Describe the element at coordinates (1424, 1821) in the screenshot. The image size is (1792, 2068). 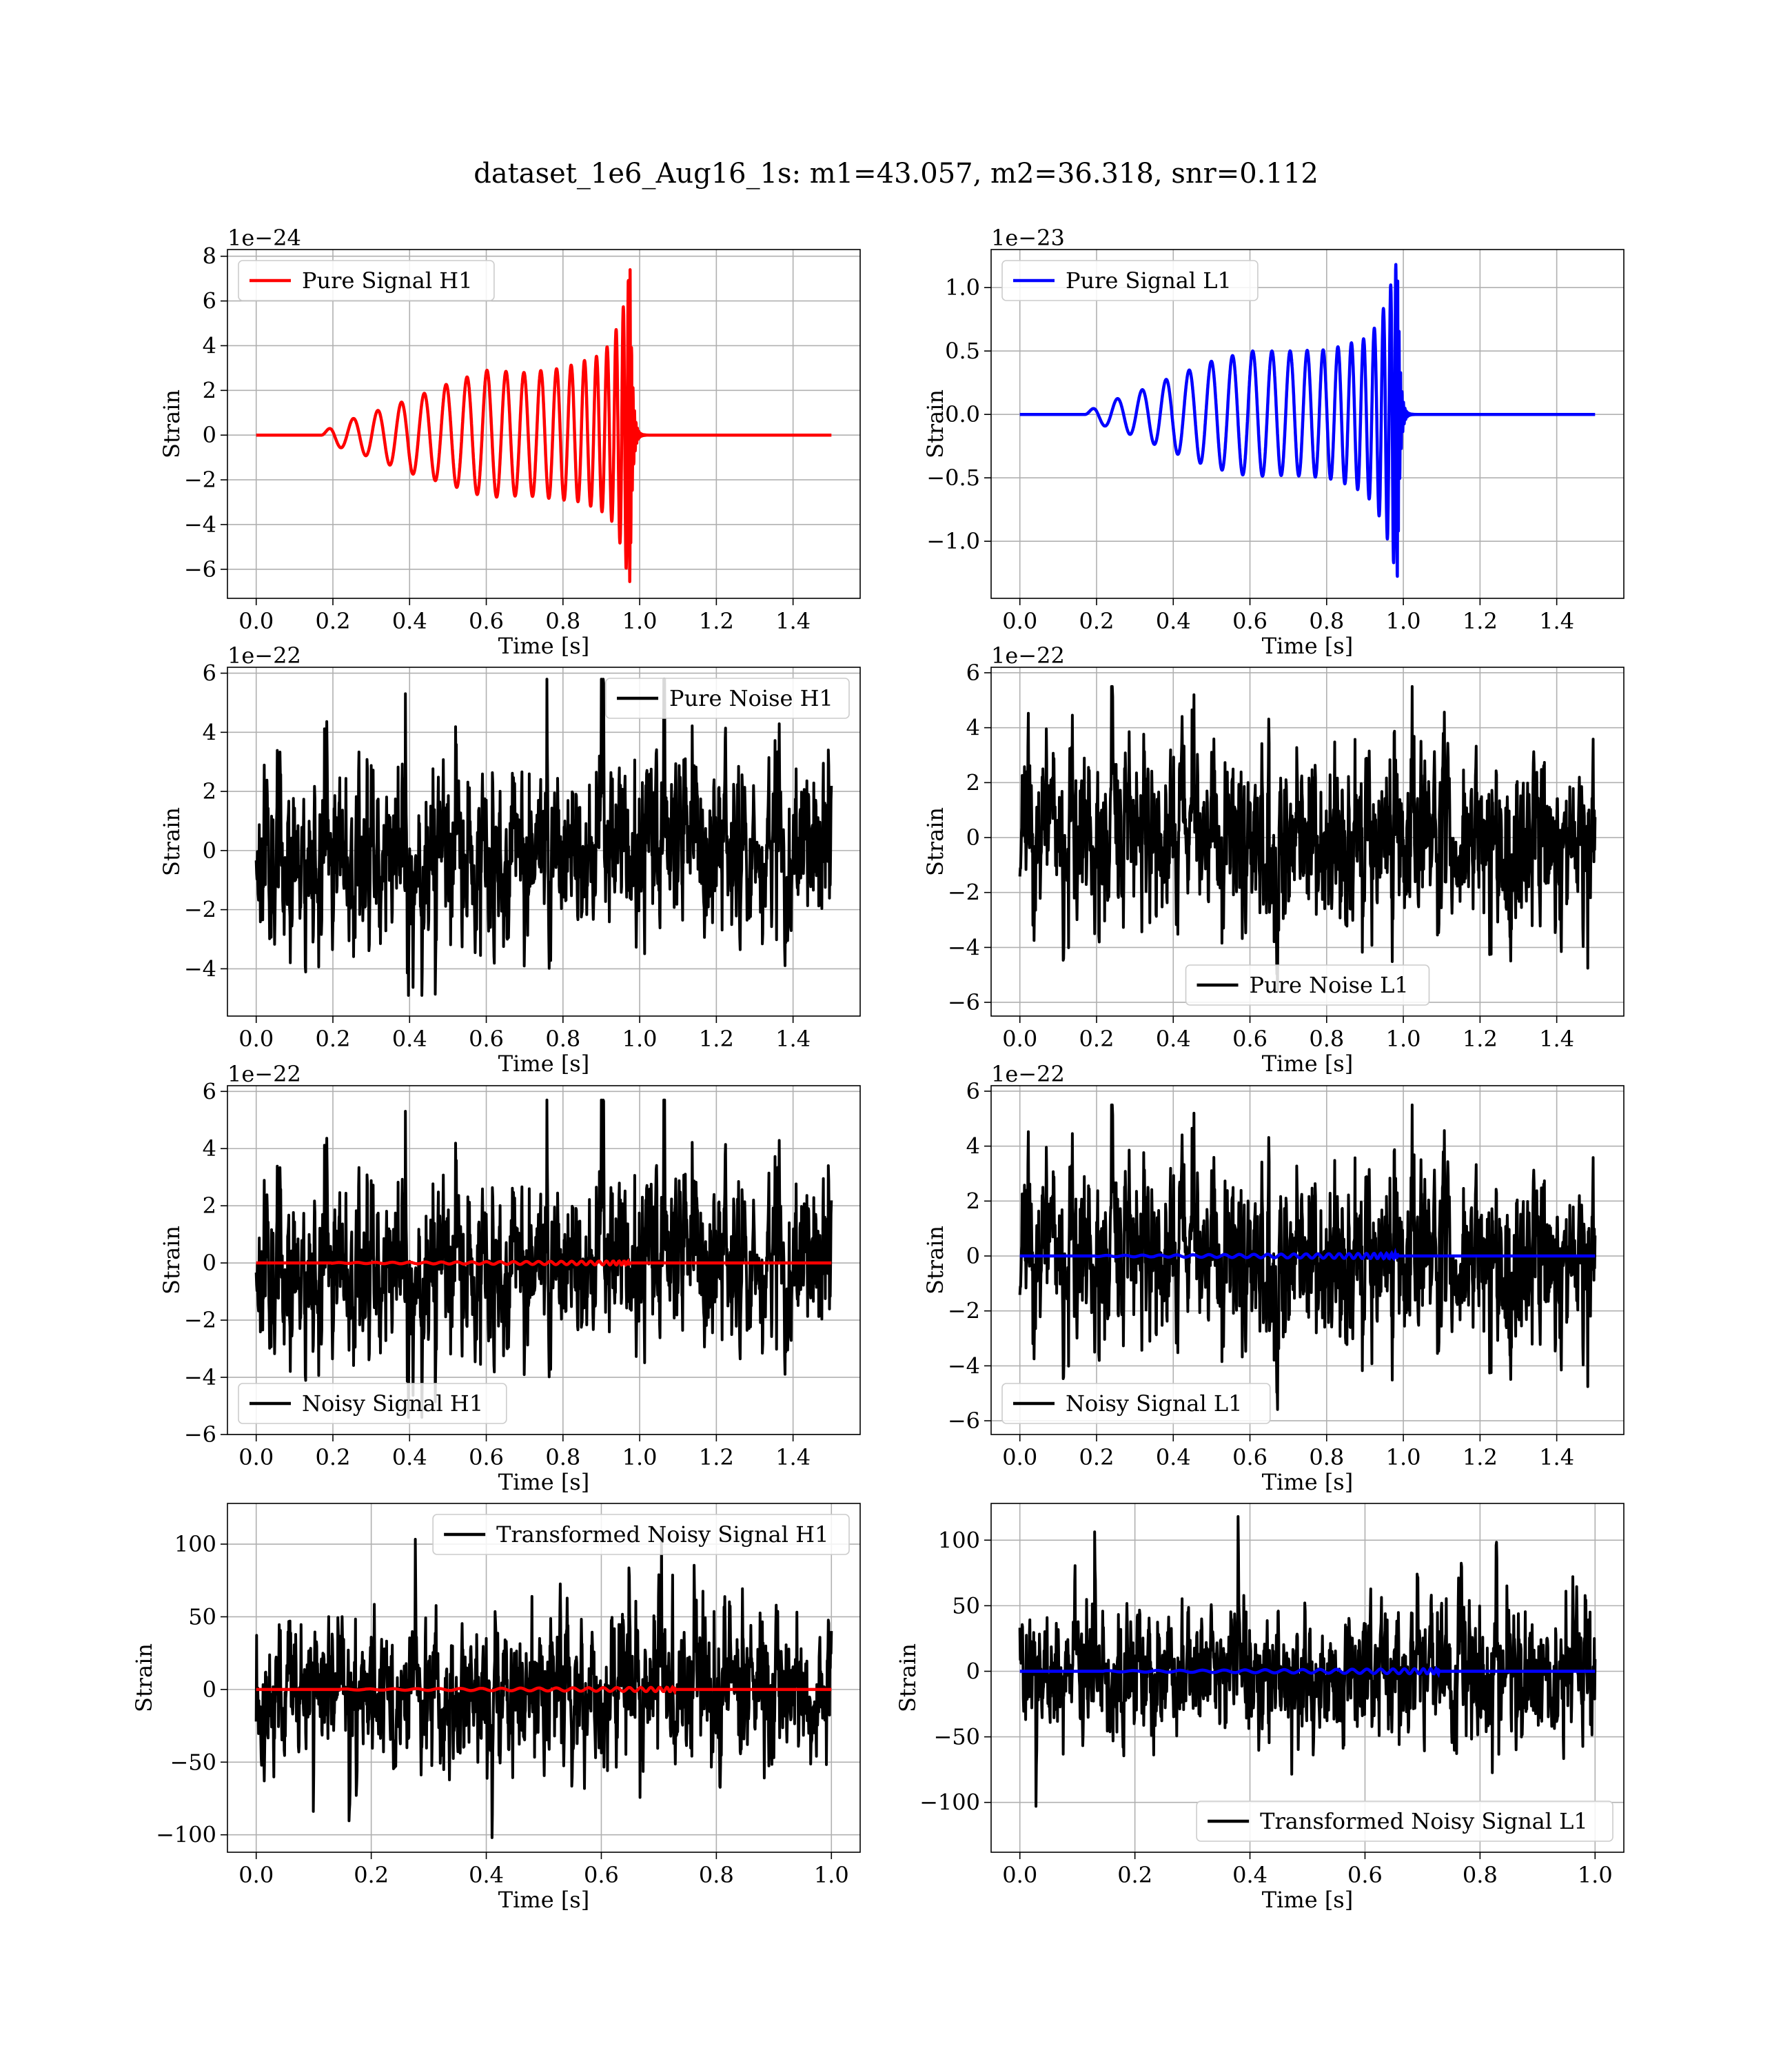
I see `legend-label: Transformed Noisy Signal L1` at that location.